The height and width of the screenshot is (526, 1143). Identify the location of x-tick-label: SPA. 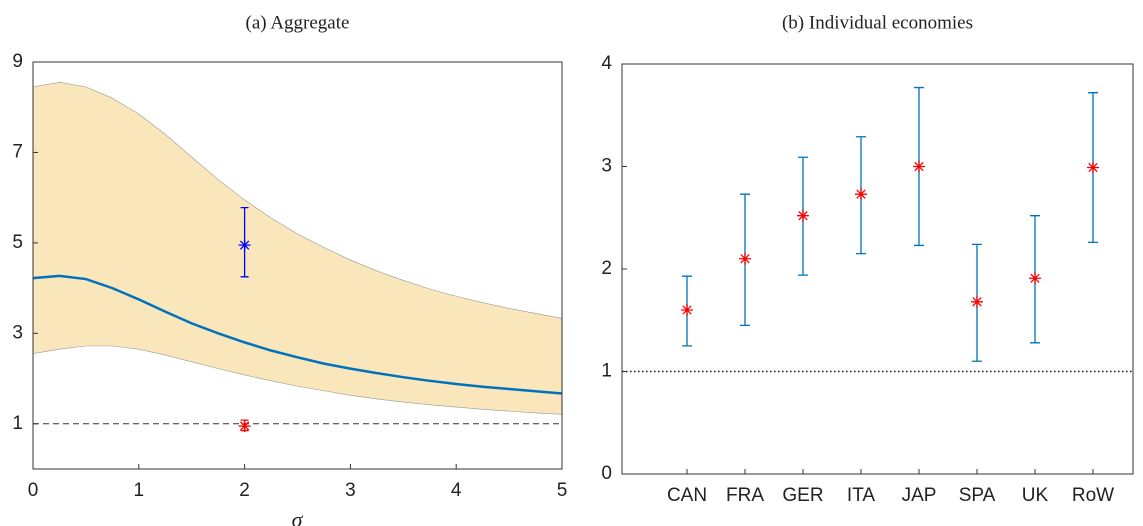
(977, 495).